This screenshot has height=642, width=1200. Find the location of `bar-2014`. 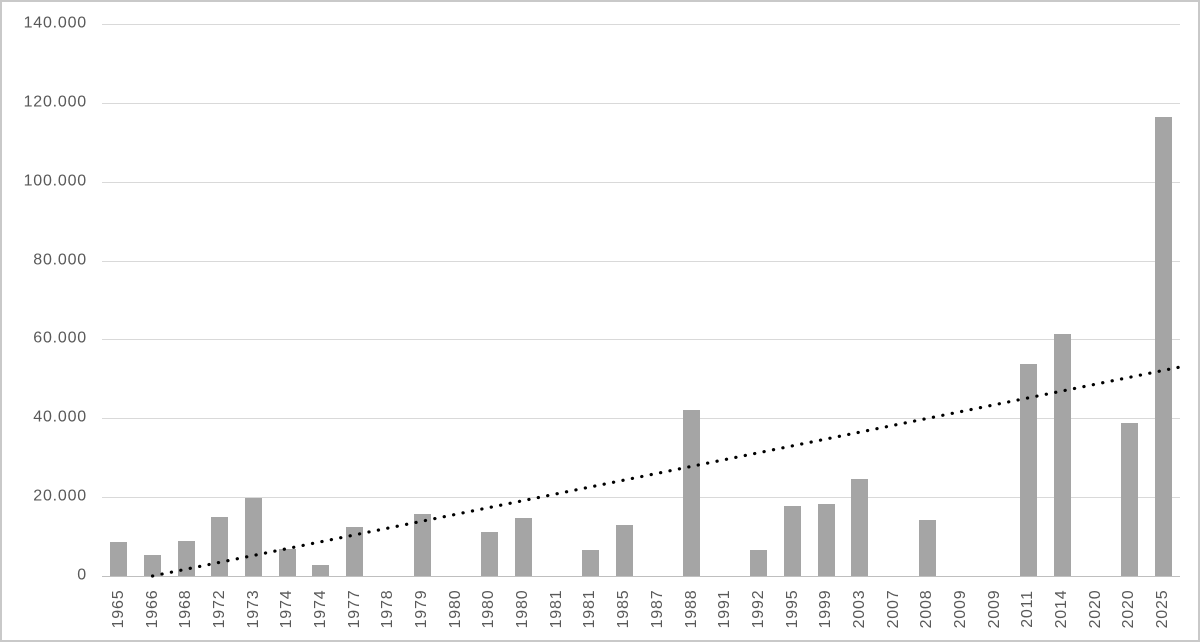

bar-2014 is located at coordinates (1062, 454).